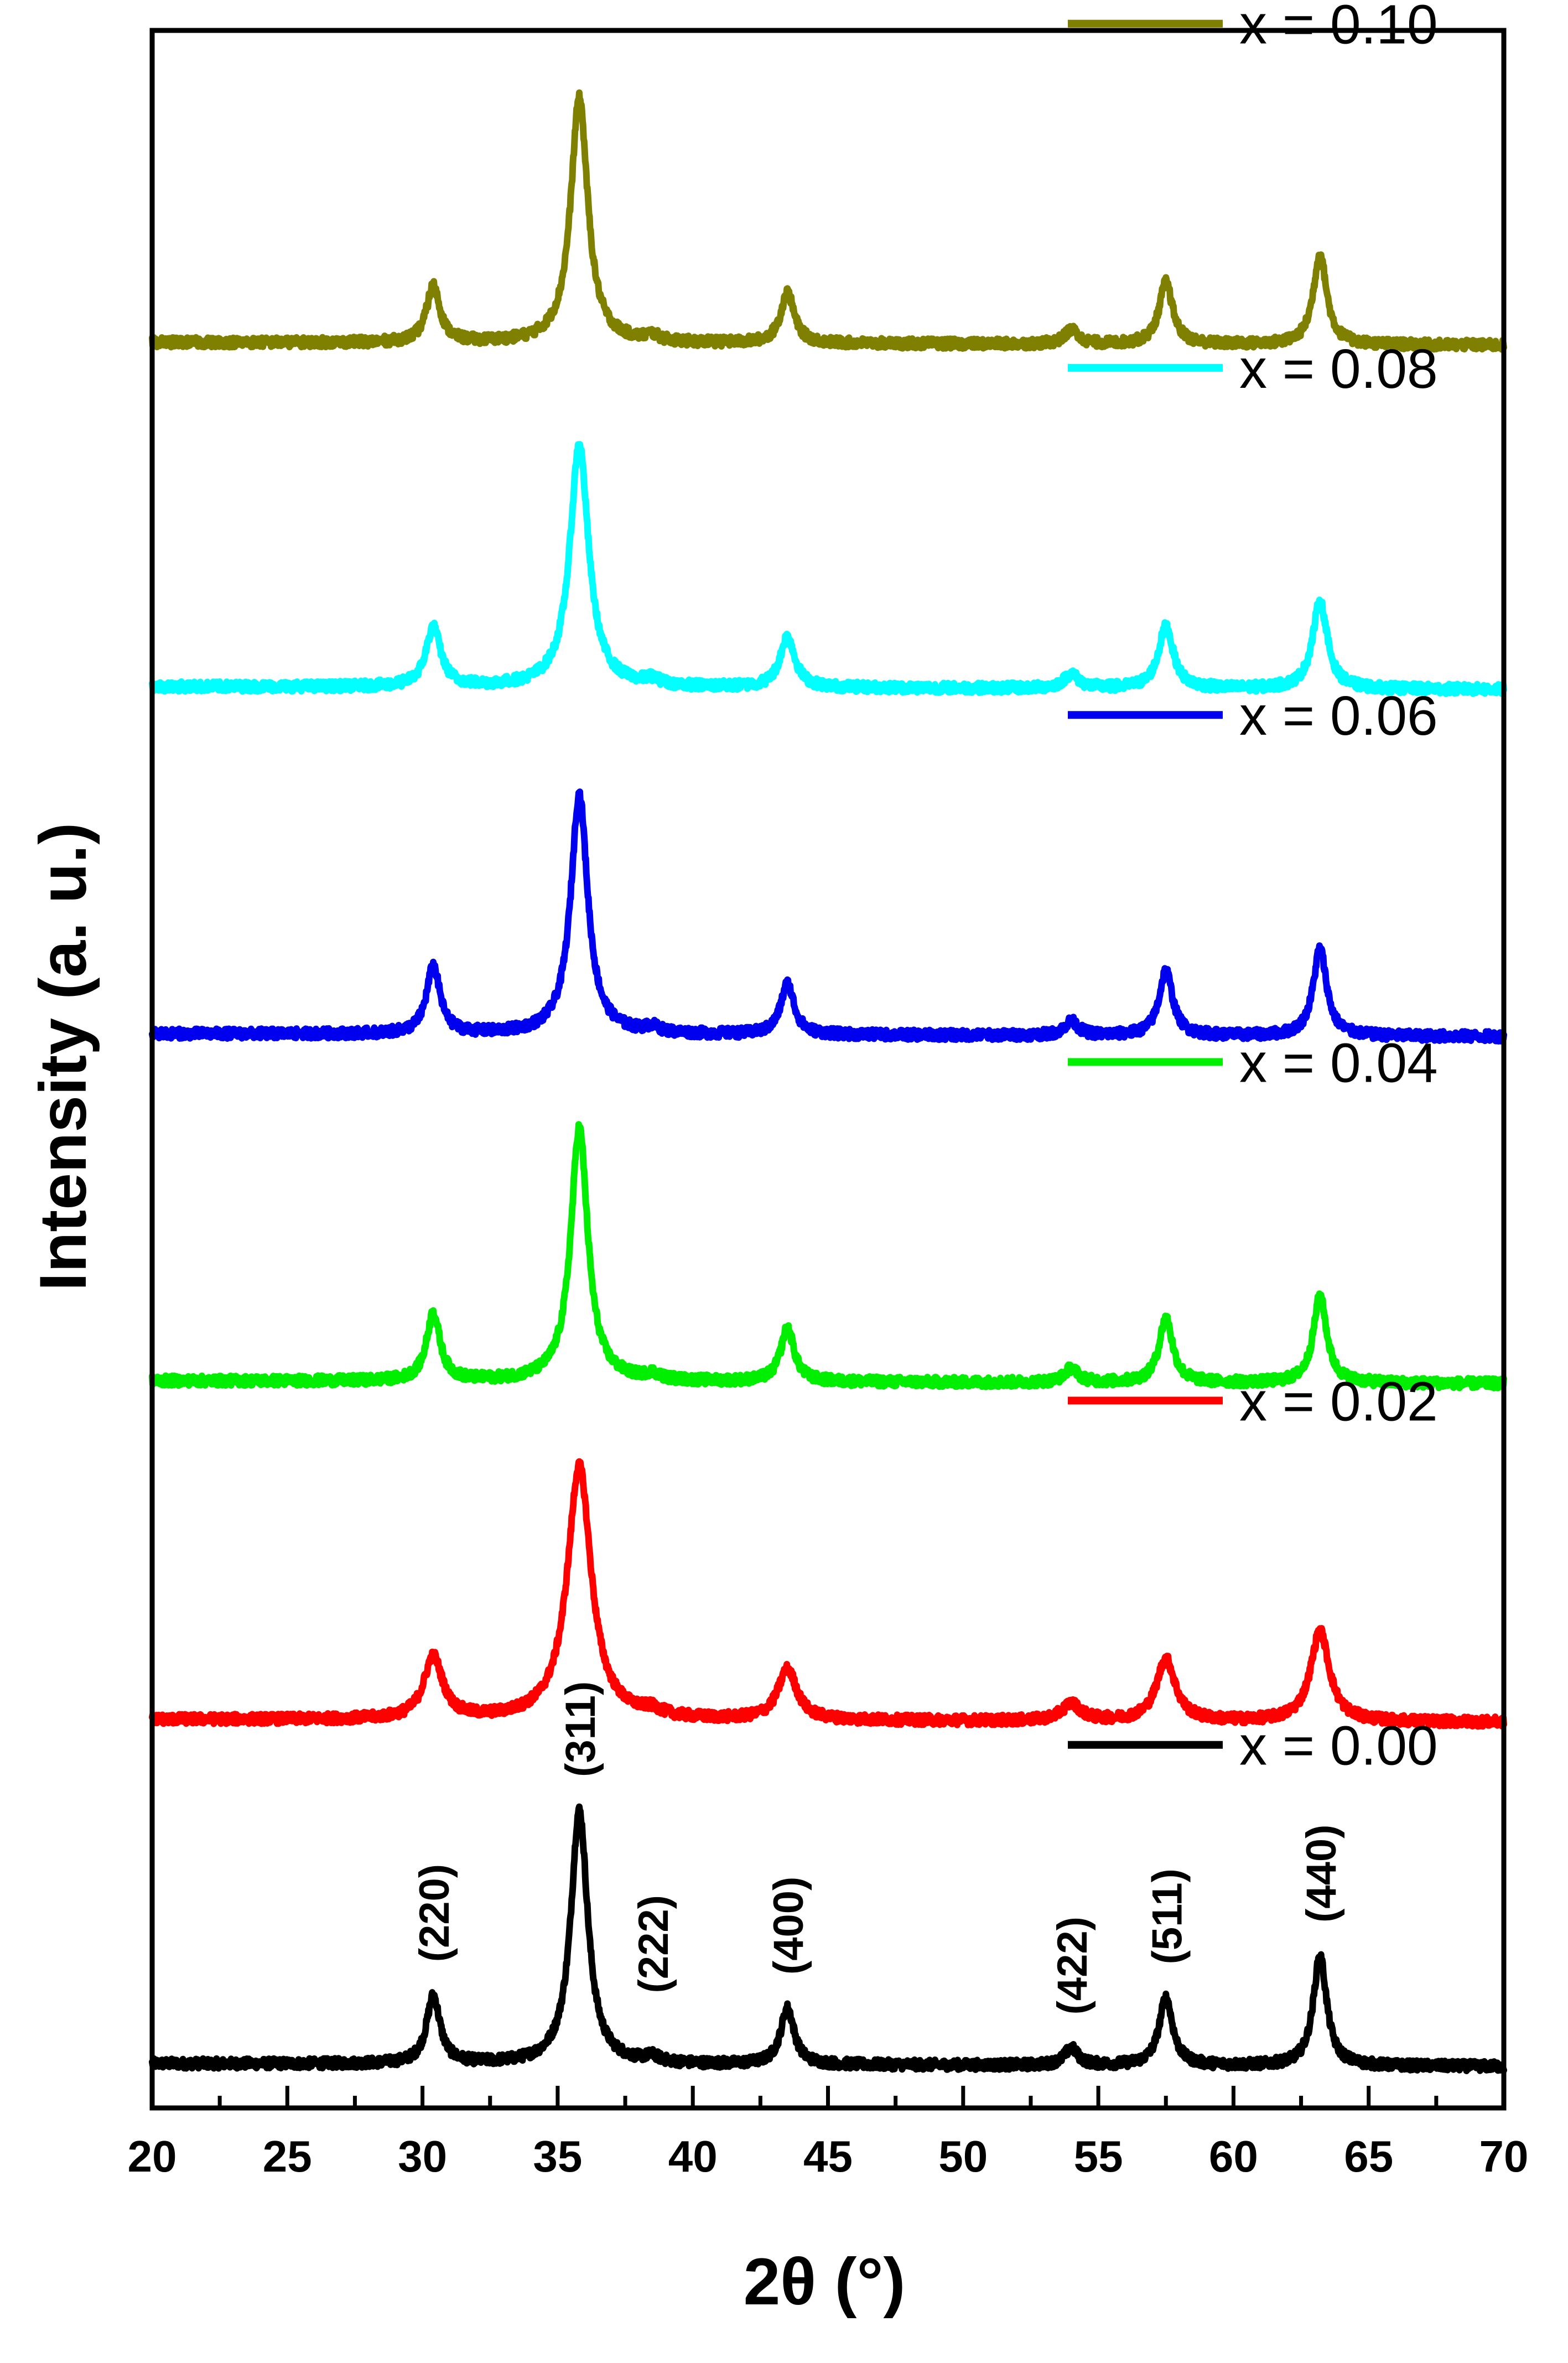 The image size is (1568, 2363). I want to click on x-axis-ticks: 20 25 30 35 40 45 50 55 60 65 70, so click(829, 2133).